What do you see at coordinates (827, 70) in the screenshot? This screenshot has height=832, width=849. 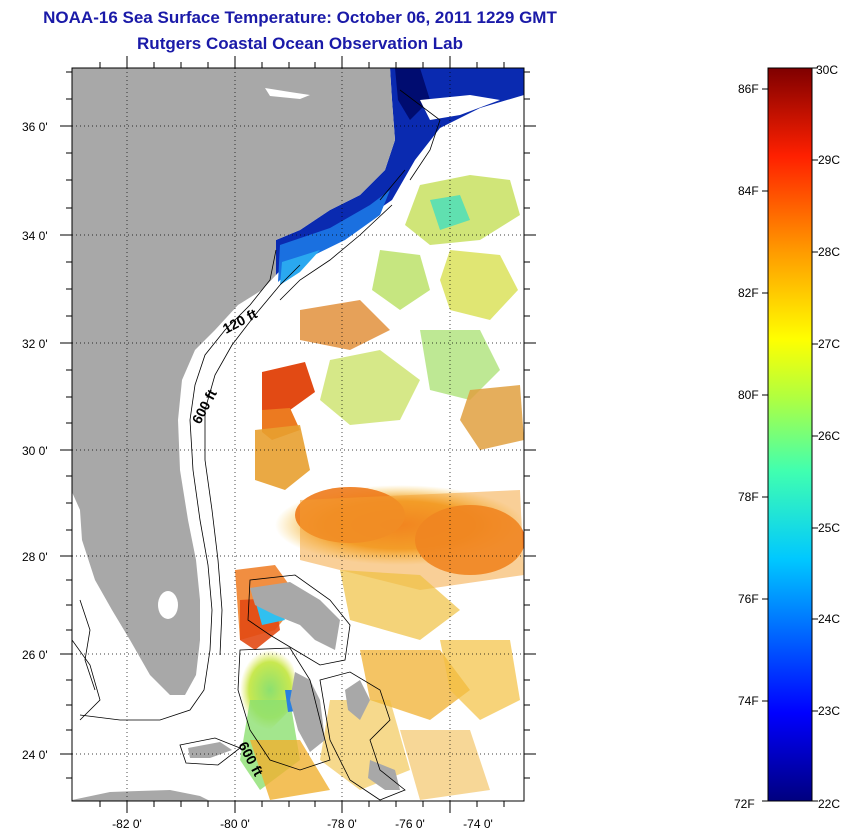 I see `colorbar-c-30: 30C` at bounding box center [827, 70].